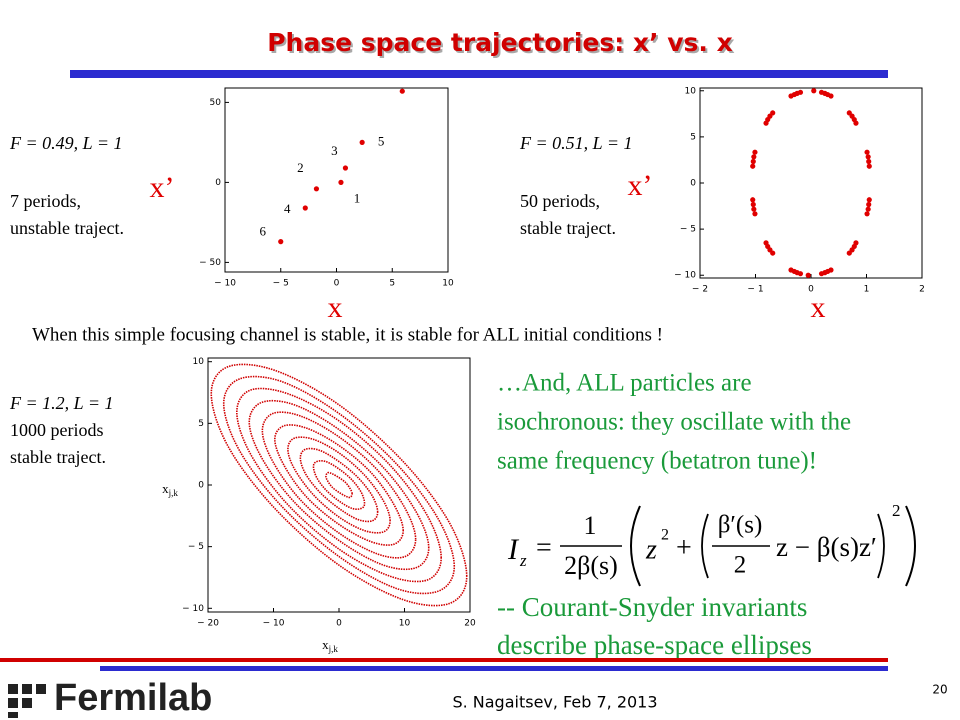 Image resolution: width=960 pixels, height=720 pixels. I want to click on trajectory, so click(339, 485).